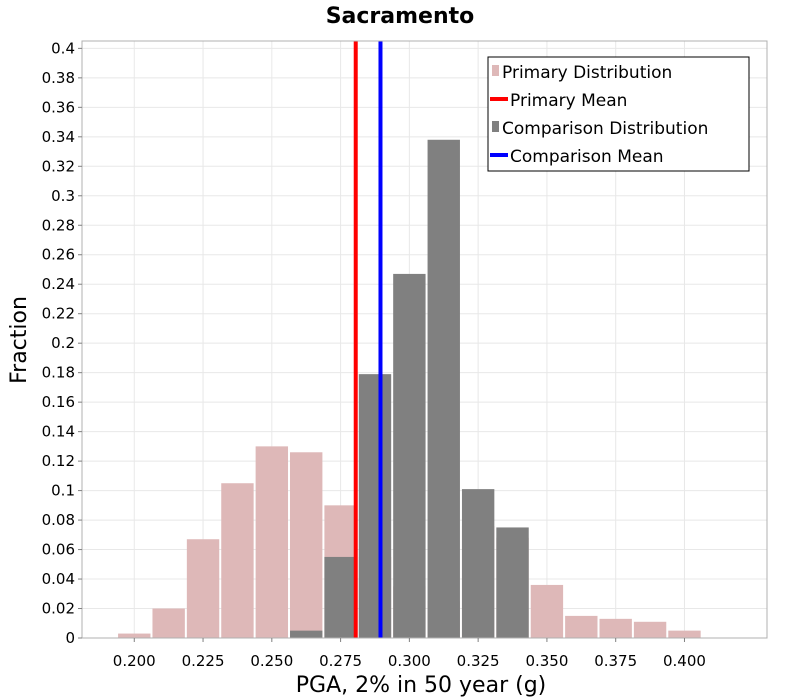  What do you see at coordinates (400, 16) in the screenshot?
I see `chart-title: Sacramento` at bounding box center [400, 16].